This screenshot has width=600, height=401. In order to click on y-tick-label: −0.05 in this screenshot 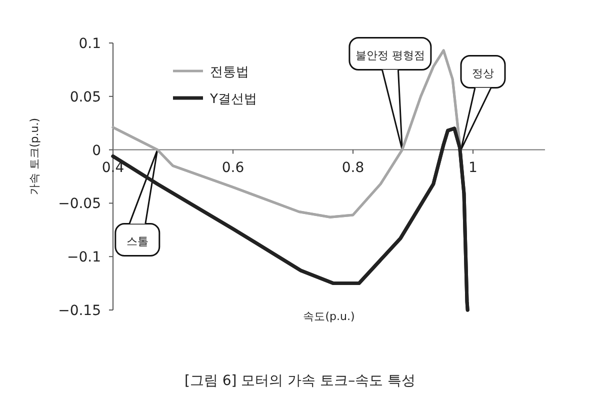, I will do `click(79, 204)`.